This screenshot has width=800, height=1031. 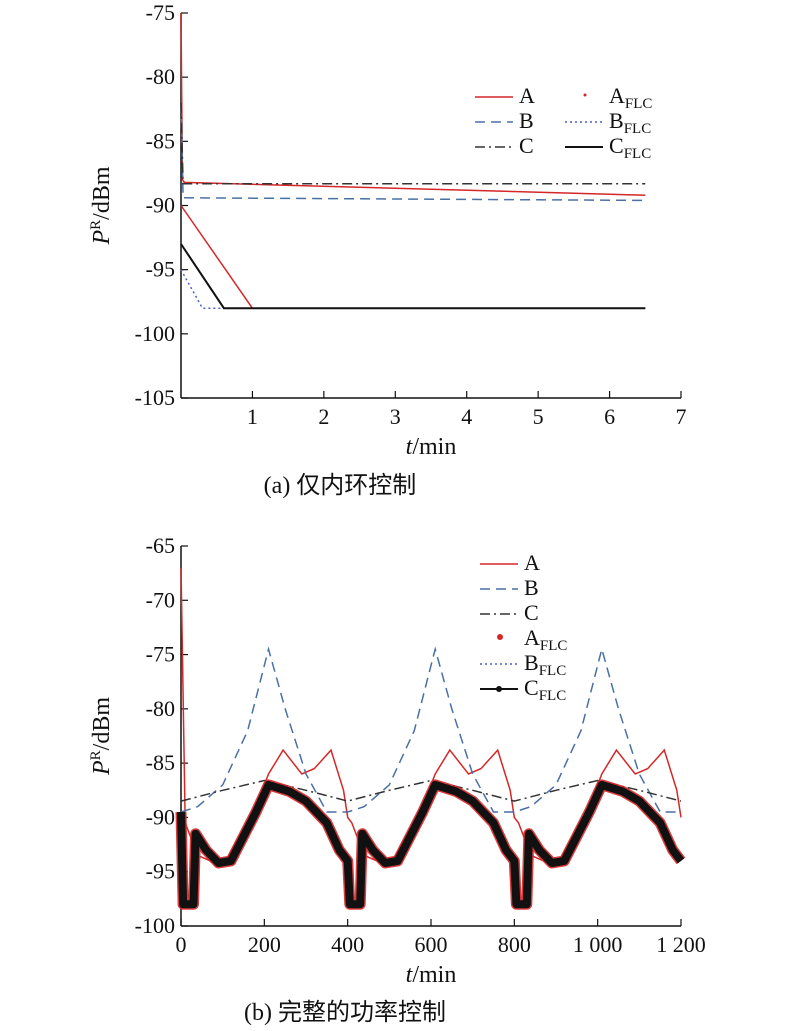 What do you see at coordinates (545, 639) in the screenshot?
I see `legend-b-label: AFLC` at bounding box center [545, 639].